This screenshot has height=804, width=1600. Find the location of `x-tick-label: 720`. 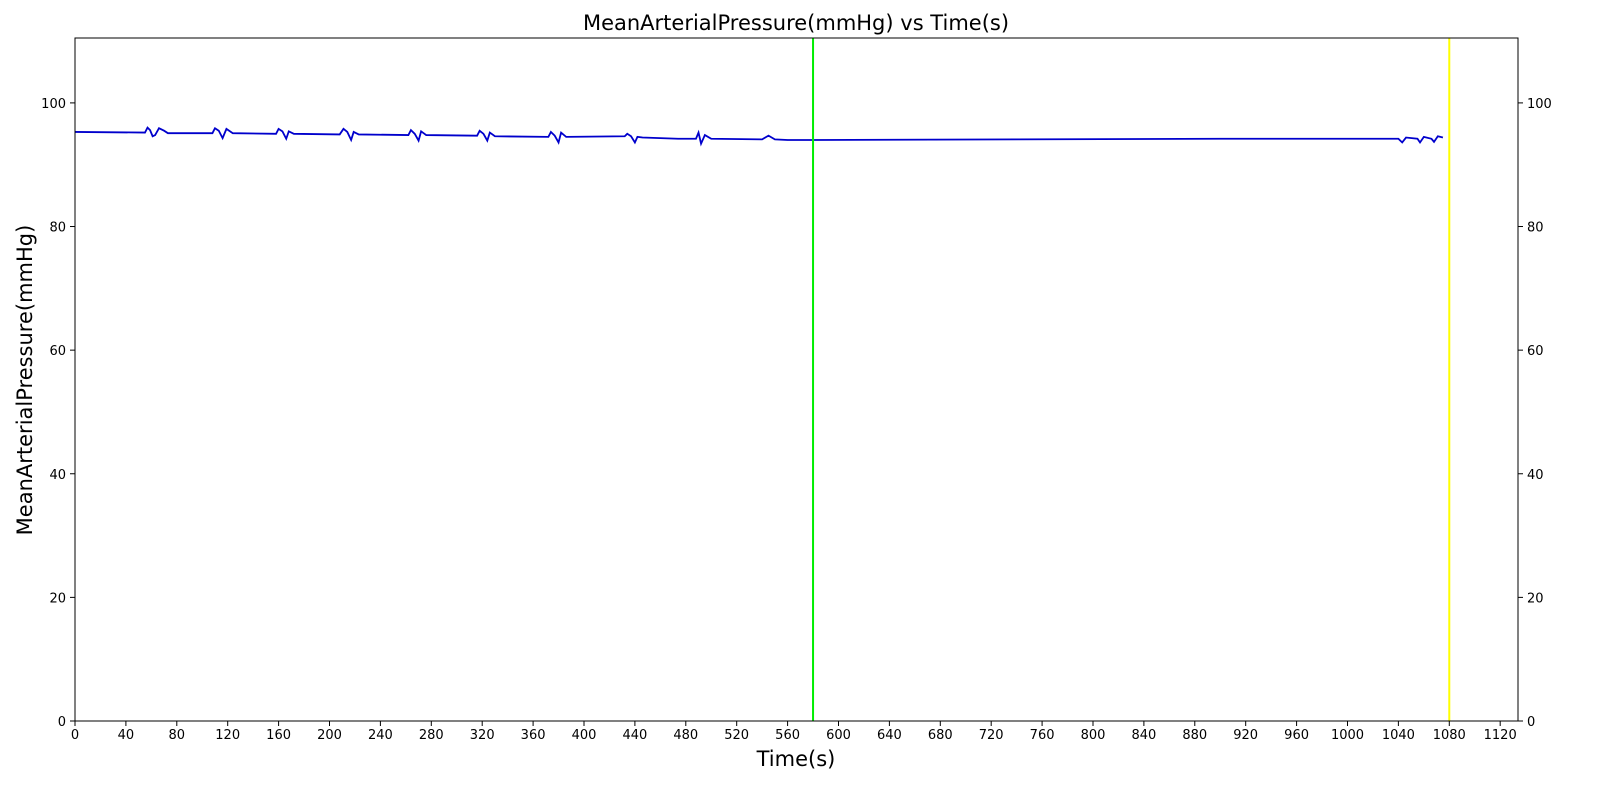

x-tick-label: 720 is located at coordinates (991, 735).